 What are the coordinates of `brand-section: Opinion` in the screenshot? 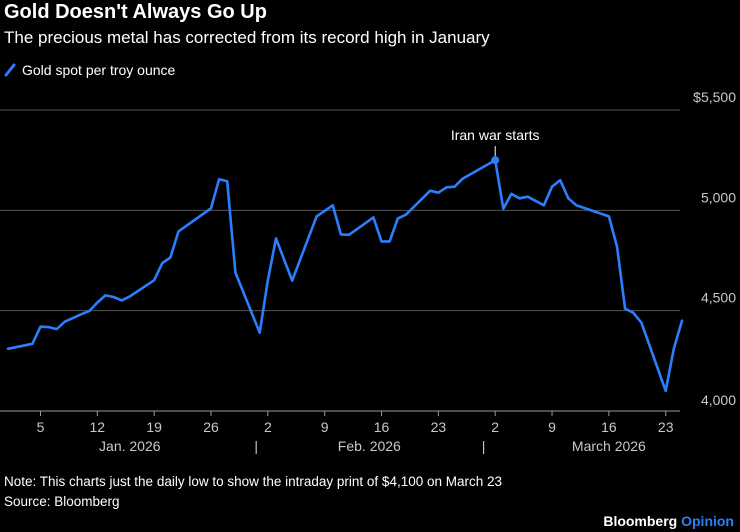 It's located at (707, 521).